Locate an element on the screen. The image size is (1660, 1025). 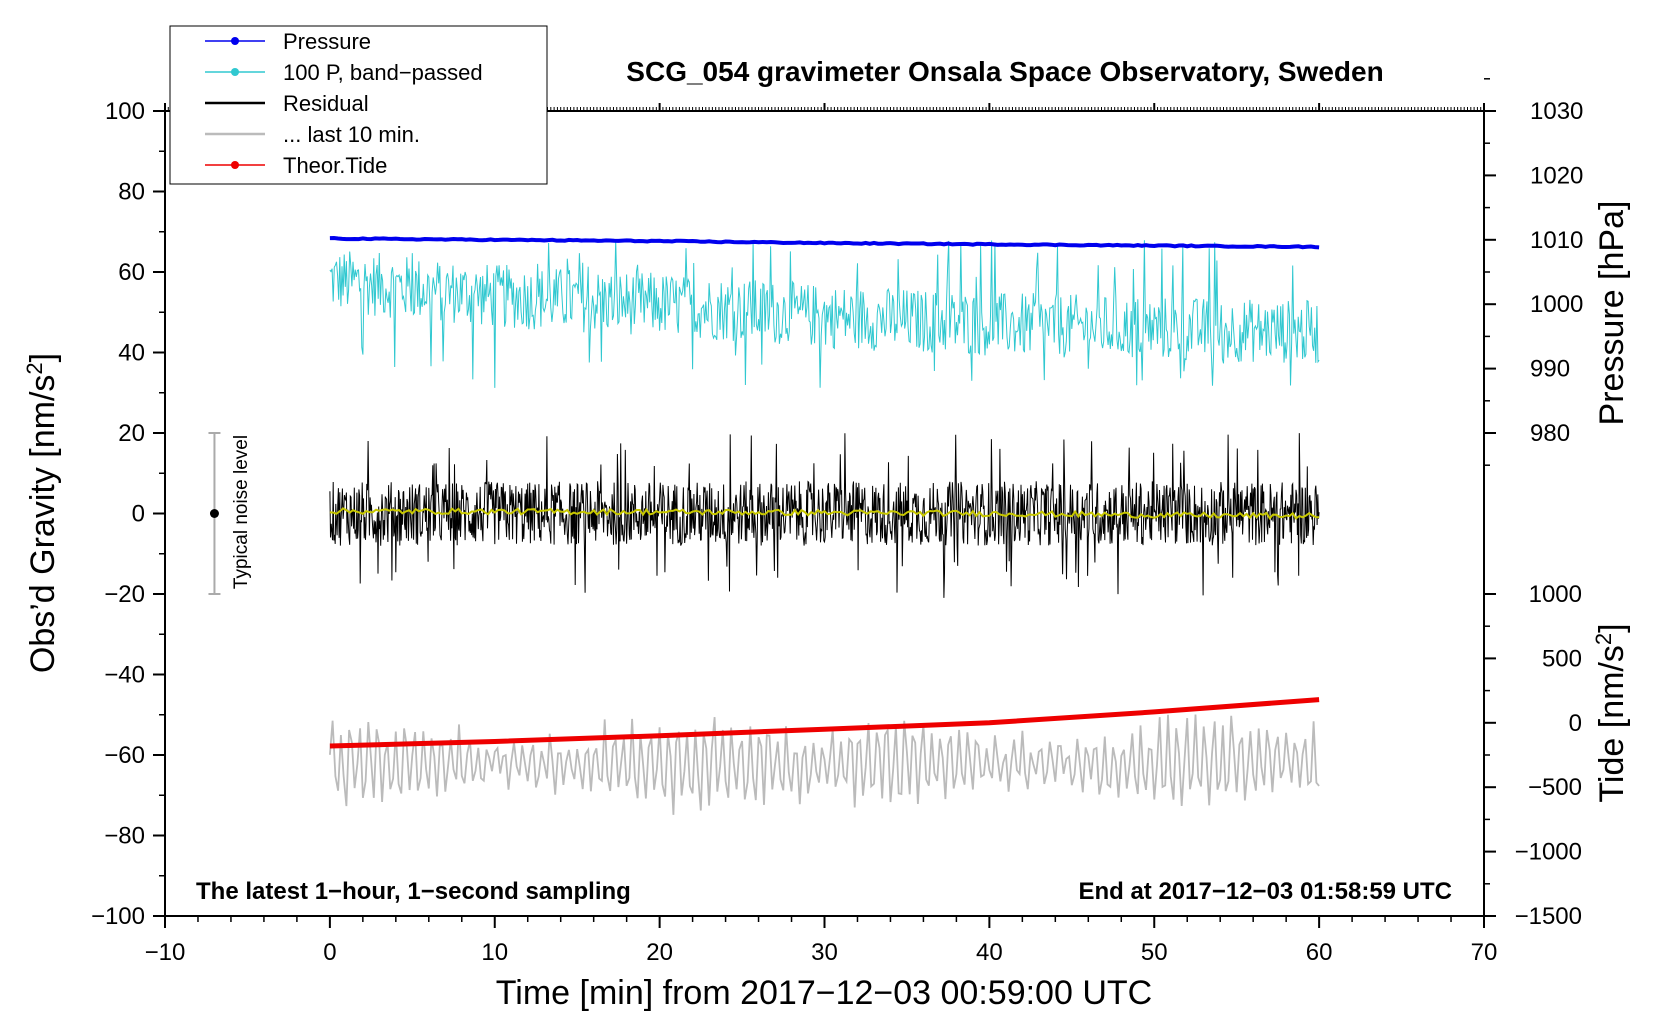
x-tick-label: 40 is located at coordinates (989, 952).